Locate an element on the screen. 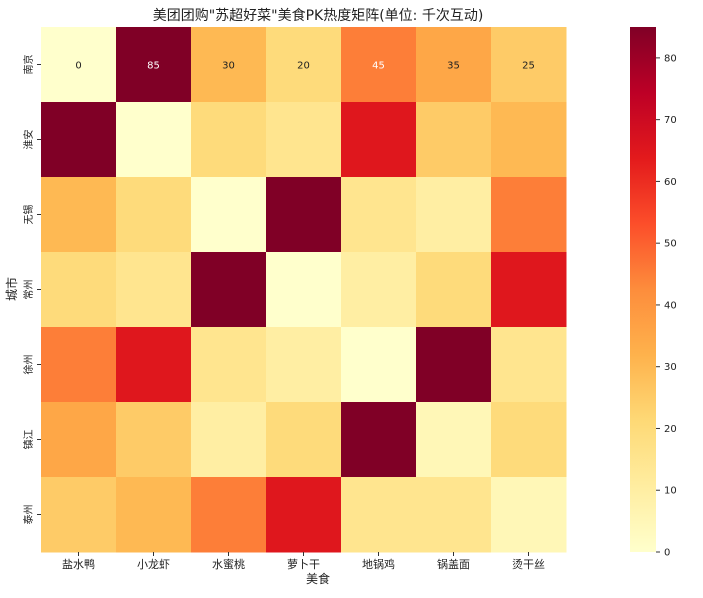  heatmap-cell-淮安-萝卜干 is located at coordinates (304, 140).